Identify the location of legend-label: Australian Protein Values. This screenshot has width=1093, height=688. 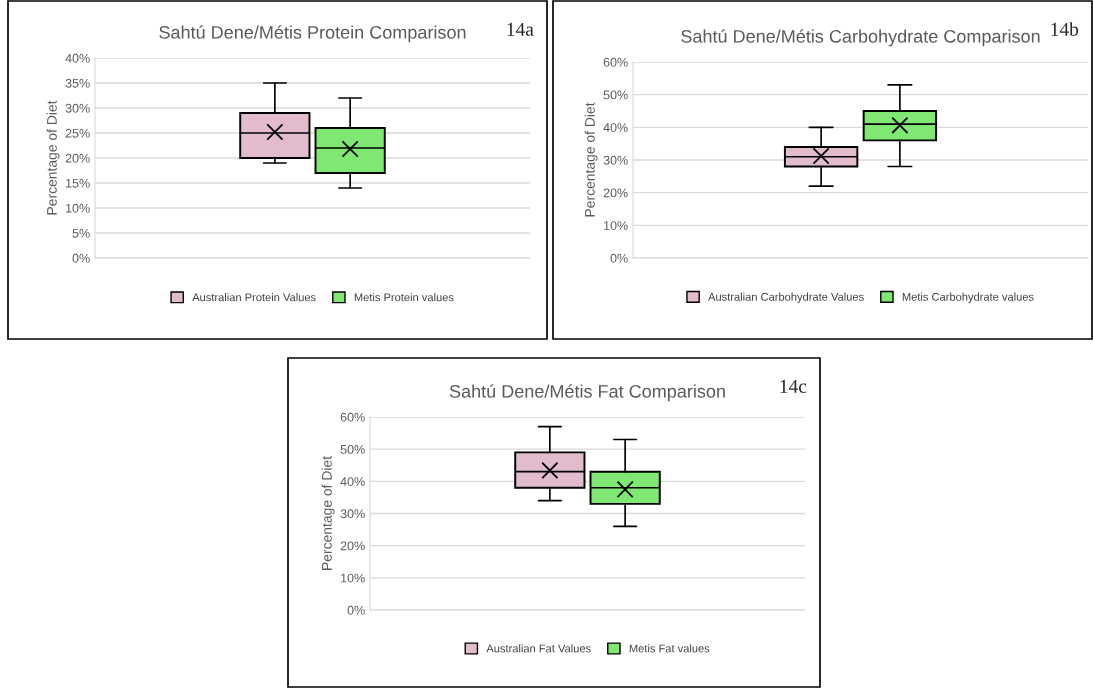
(254, 297).